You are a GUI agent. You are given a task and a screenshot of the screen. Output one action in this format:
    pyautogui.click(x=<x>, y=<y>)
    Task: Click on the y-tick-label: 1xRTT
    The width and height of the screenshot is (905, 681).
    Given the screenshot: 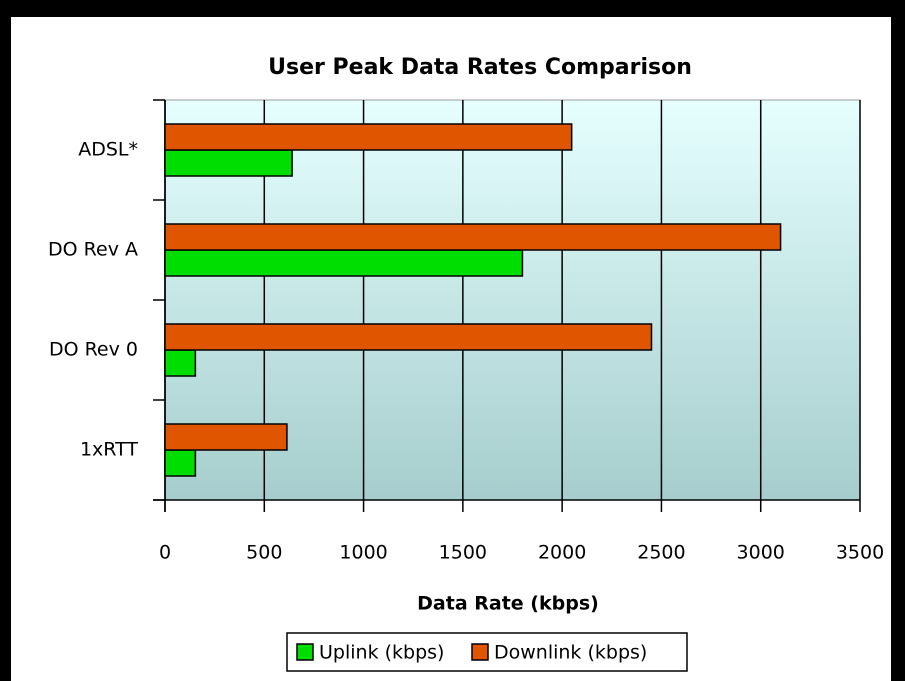 What is the action you would take?
    pyautogui.click(x=109, y=450)
    